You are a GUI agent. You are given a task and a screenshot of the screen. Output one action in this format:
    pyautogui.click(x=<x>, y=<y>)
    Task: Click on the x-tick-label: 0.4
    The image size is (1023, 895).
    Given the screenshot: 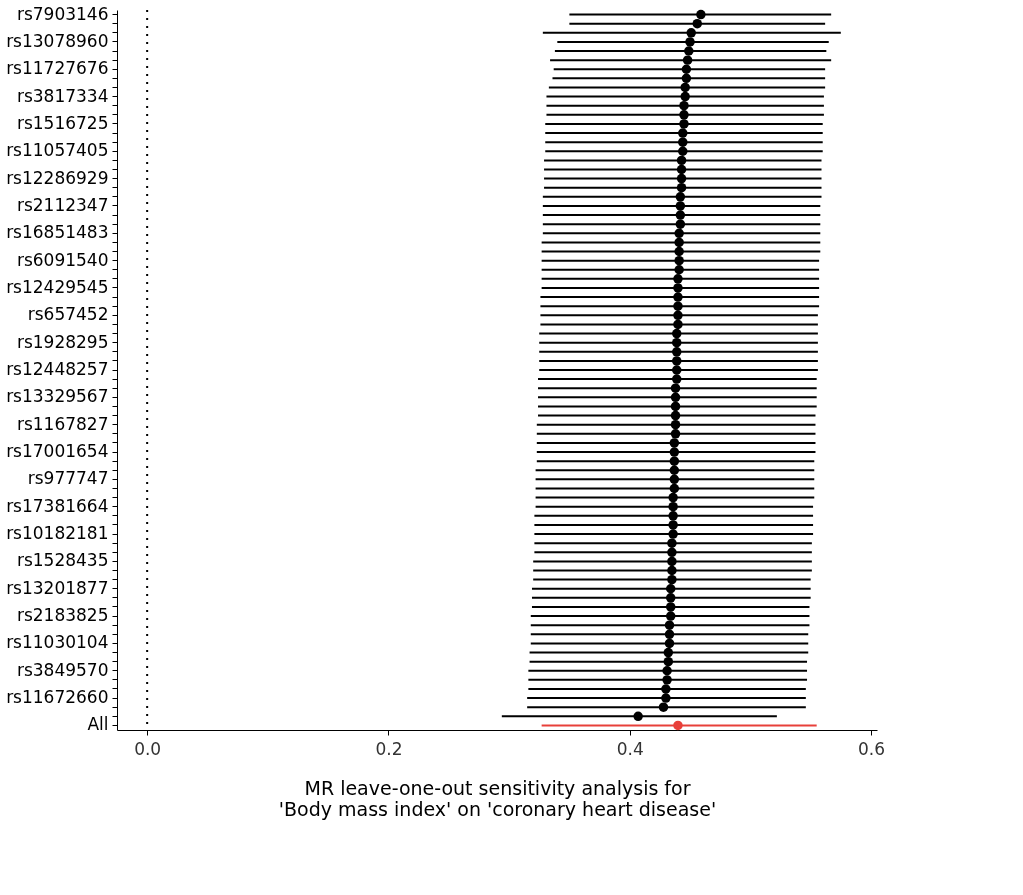 What is the action you would take?
    pyautogui.click(x=630, y=748)
    